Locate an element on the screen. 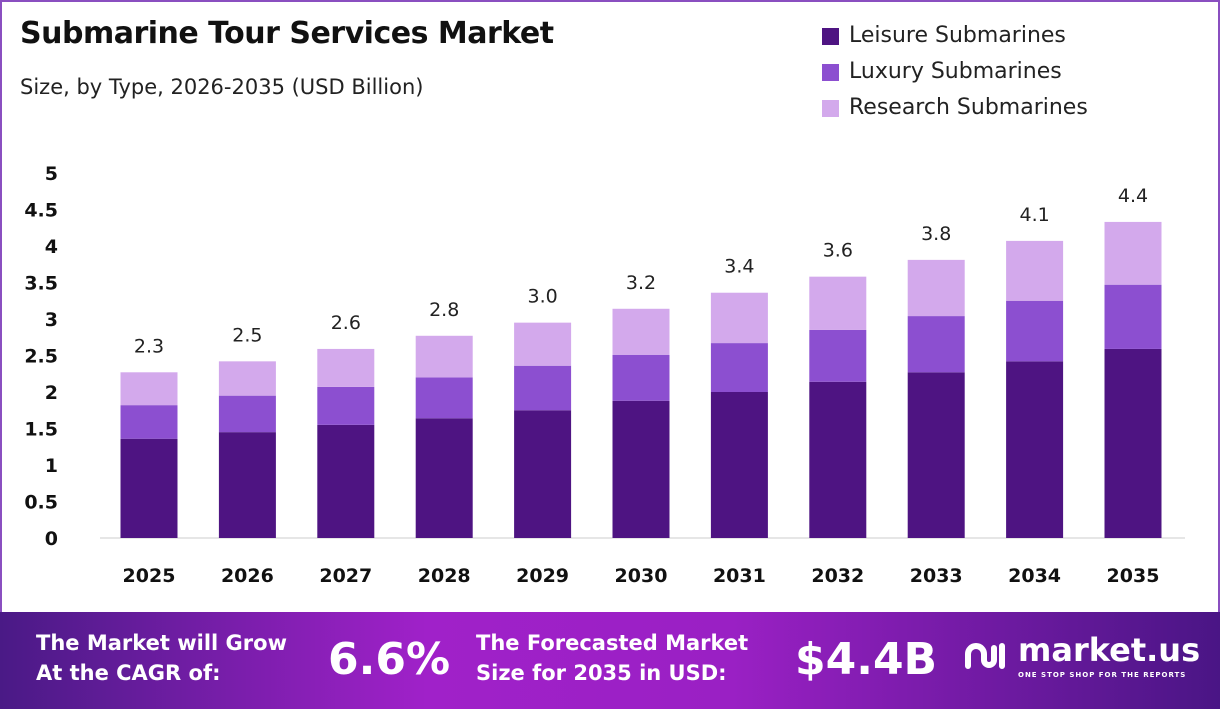 The image size is (1220, 709). x-tick-label: 2025 is located at coordinates (149, 576).